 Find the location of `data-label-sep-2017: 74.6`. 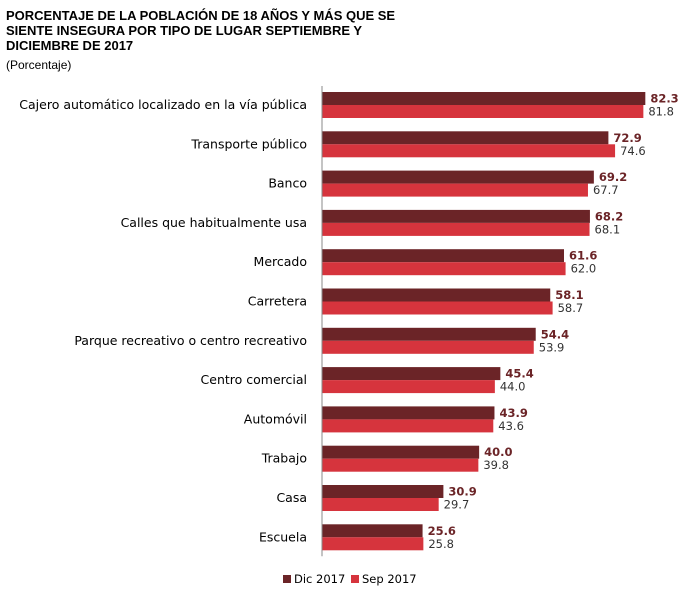

data-label-sep-2017: 74.6 is located at coordinates (633, 151).